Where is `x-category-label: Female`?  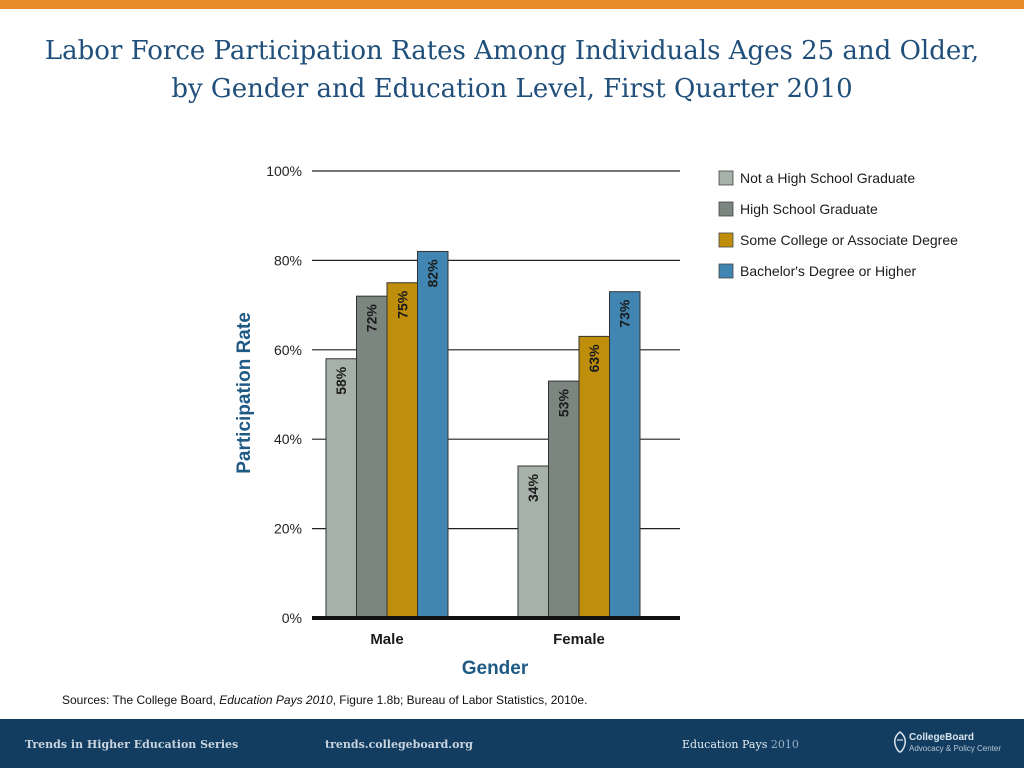 x-category-label: Female is located at coordinates (579, 639).